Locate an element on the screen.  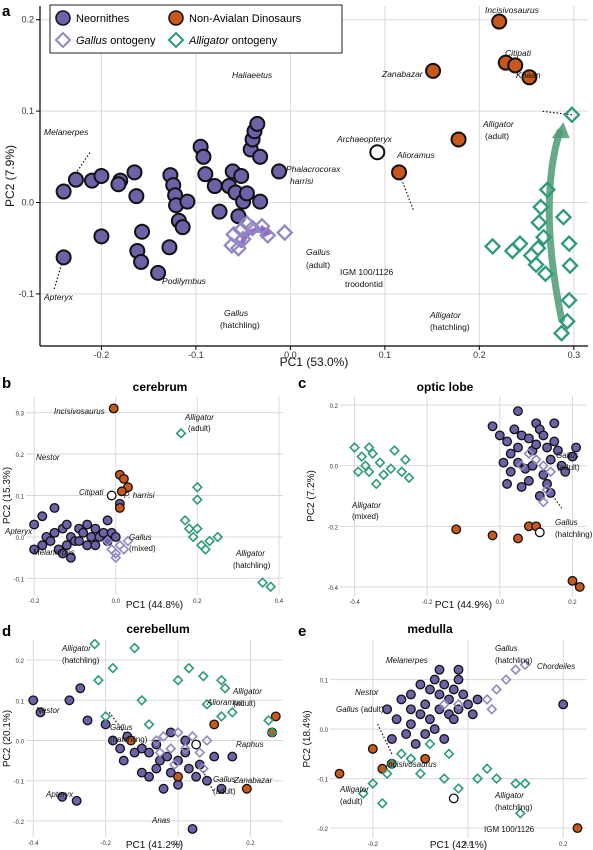
legend-gallus-rest: ontogeny is located at coordinates (131, 41).